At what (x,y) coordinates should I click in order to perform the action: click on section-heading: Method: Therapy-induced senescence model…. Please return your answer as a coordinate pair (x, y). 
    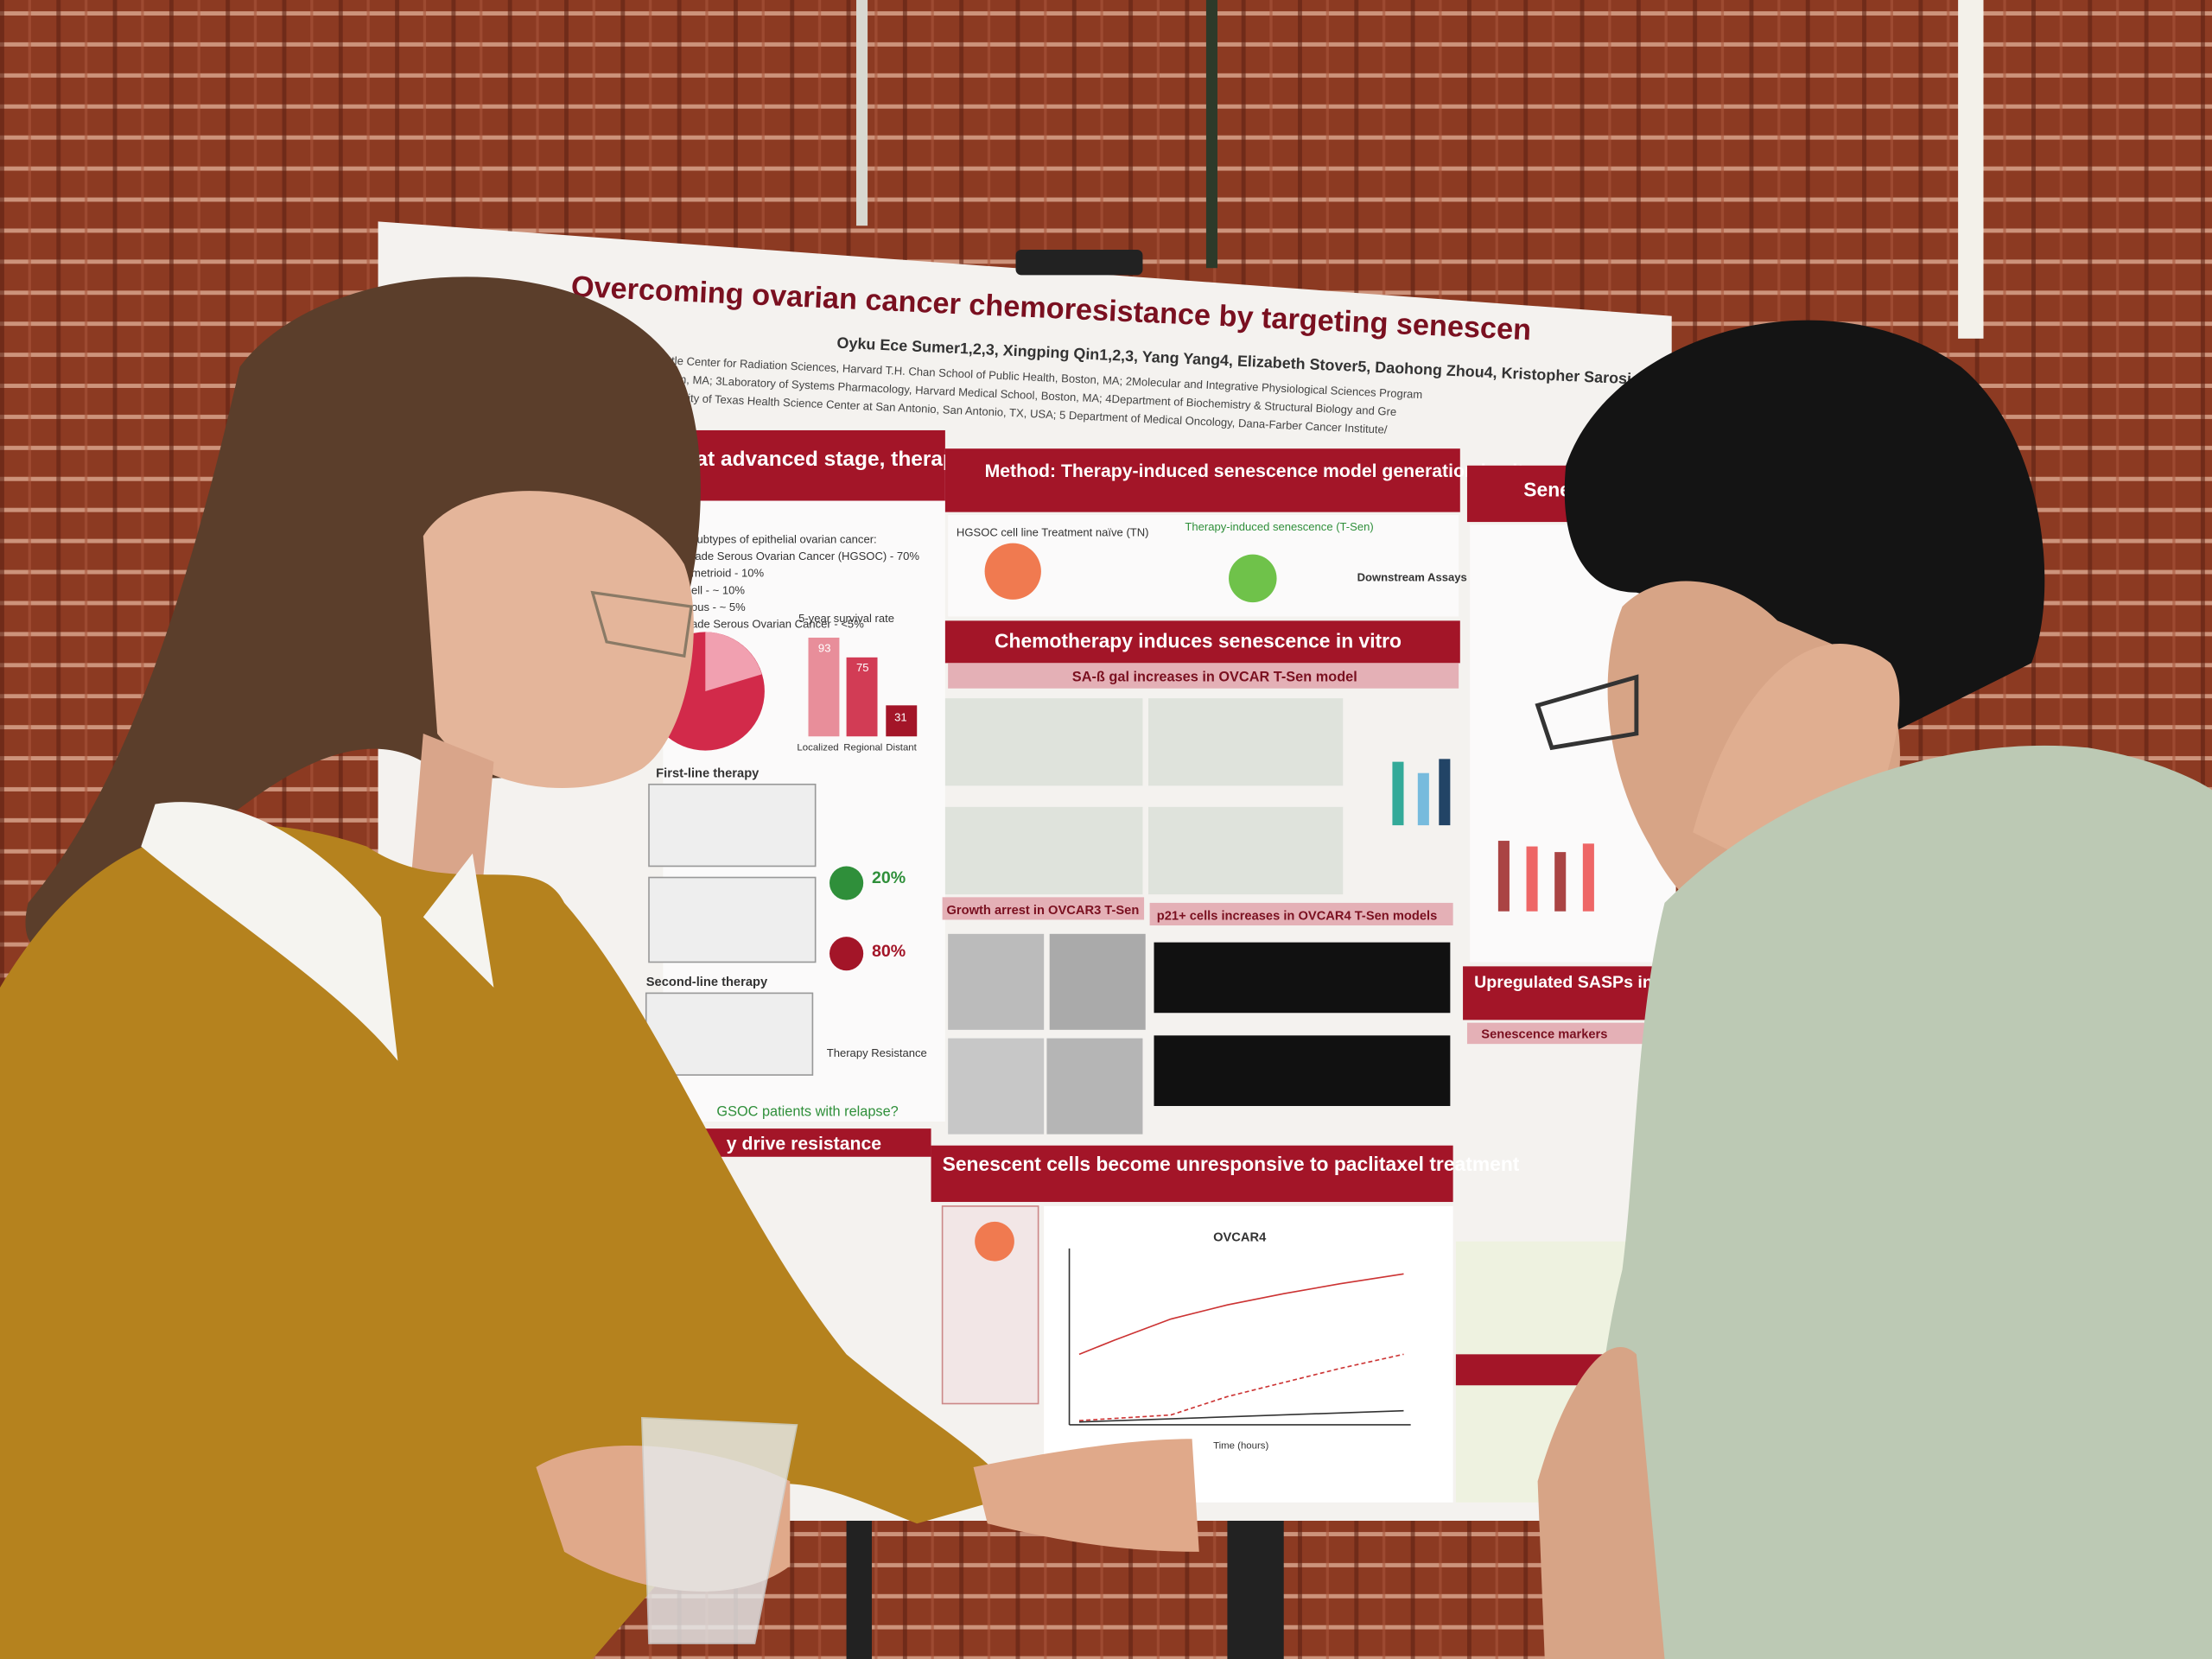
    Looking at the image, I should click on (1263, 471).